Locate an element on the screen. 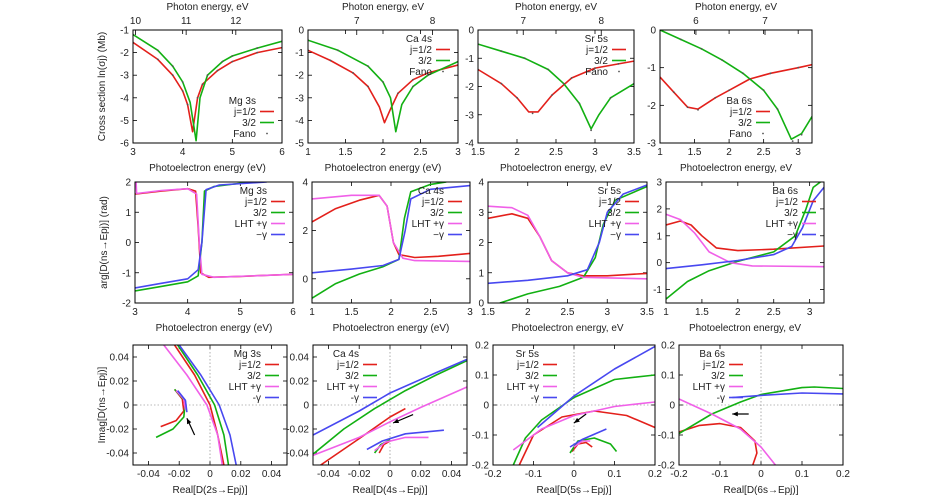  x-axis-label: Photoelectron energy (eV) is located at coordinates (214, 328).